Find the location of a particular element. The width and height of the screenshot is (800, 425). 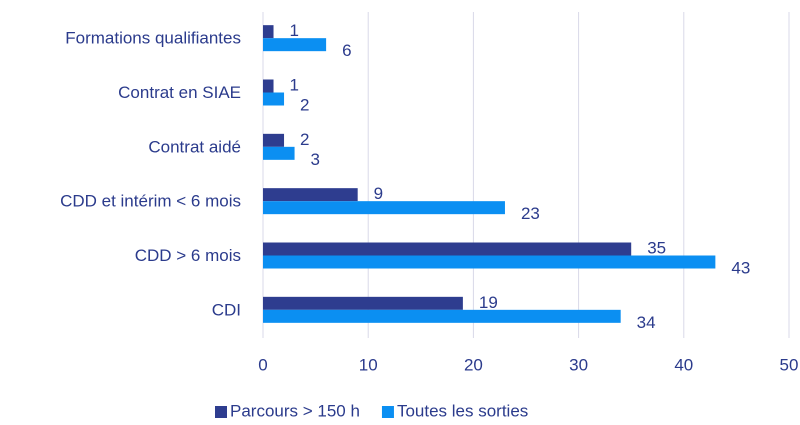

data-label: 19 is located at coordinates (488, 302).